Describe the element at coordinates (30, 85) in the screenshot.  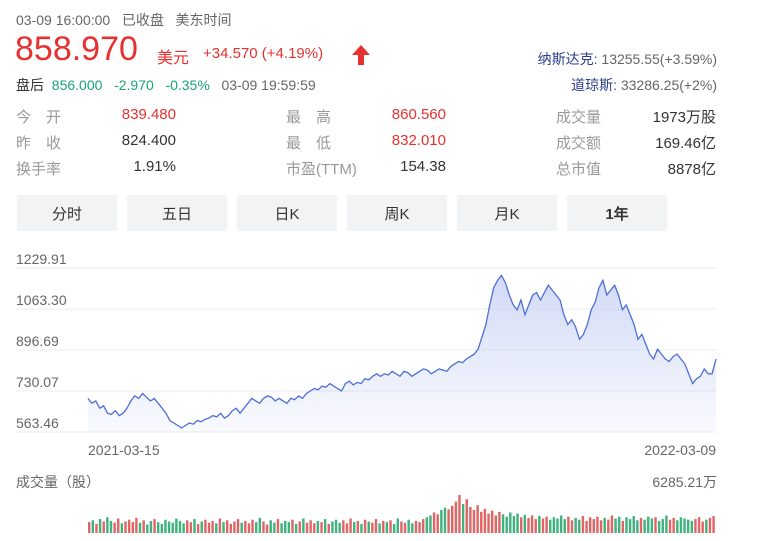
I see `after-hours-label: 盘后` at that location.